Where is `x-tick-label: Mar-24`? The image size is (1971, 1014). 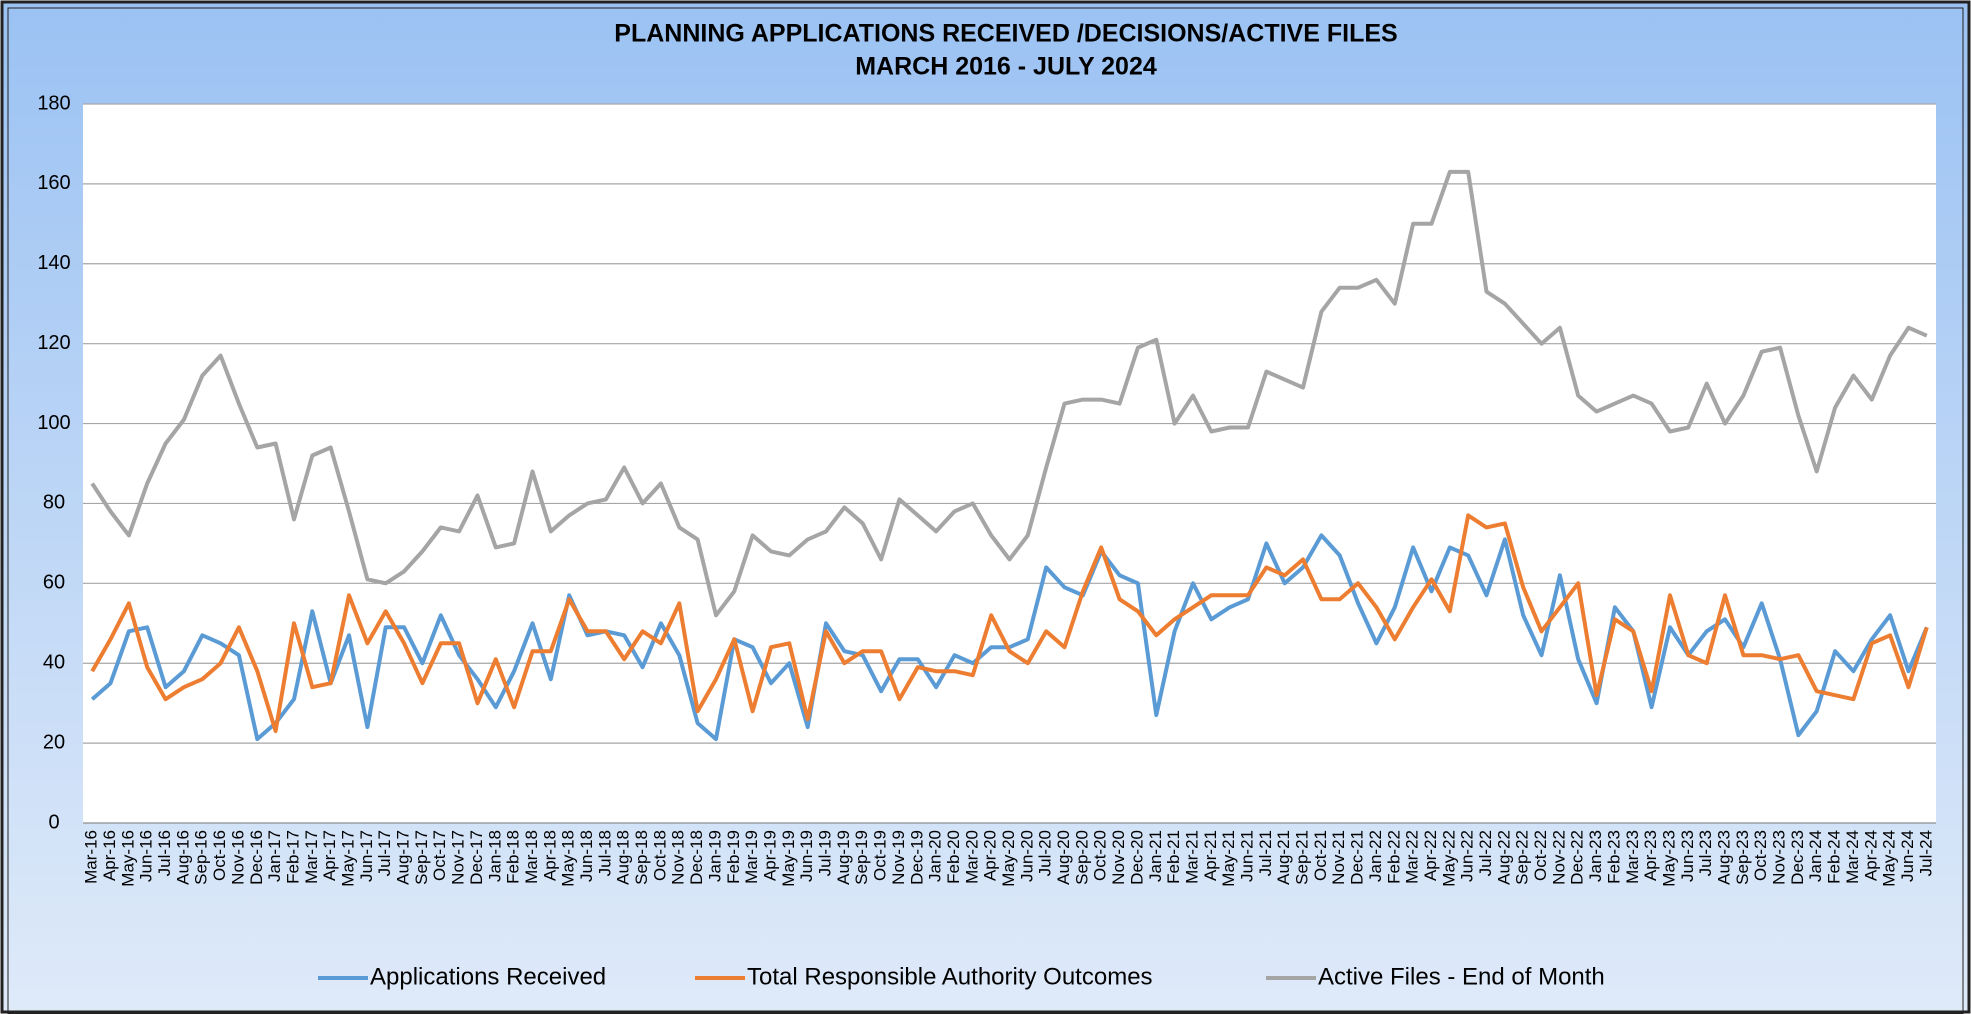 x-tick-label: Mar-24 is located at coordinates (1852, 857).